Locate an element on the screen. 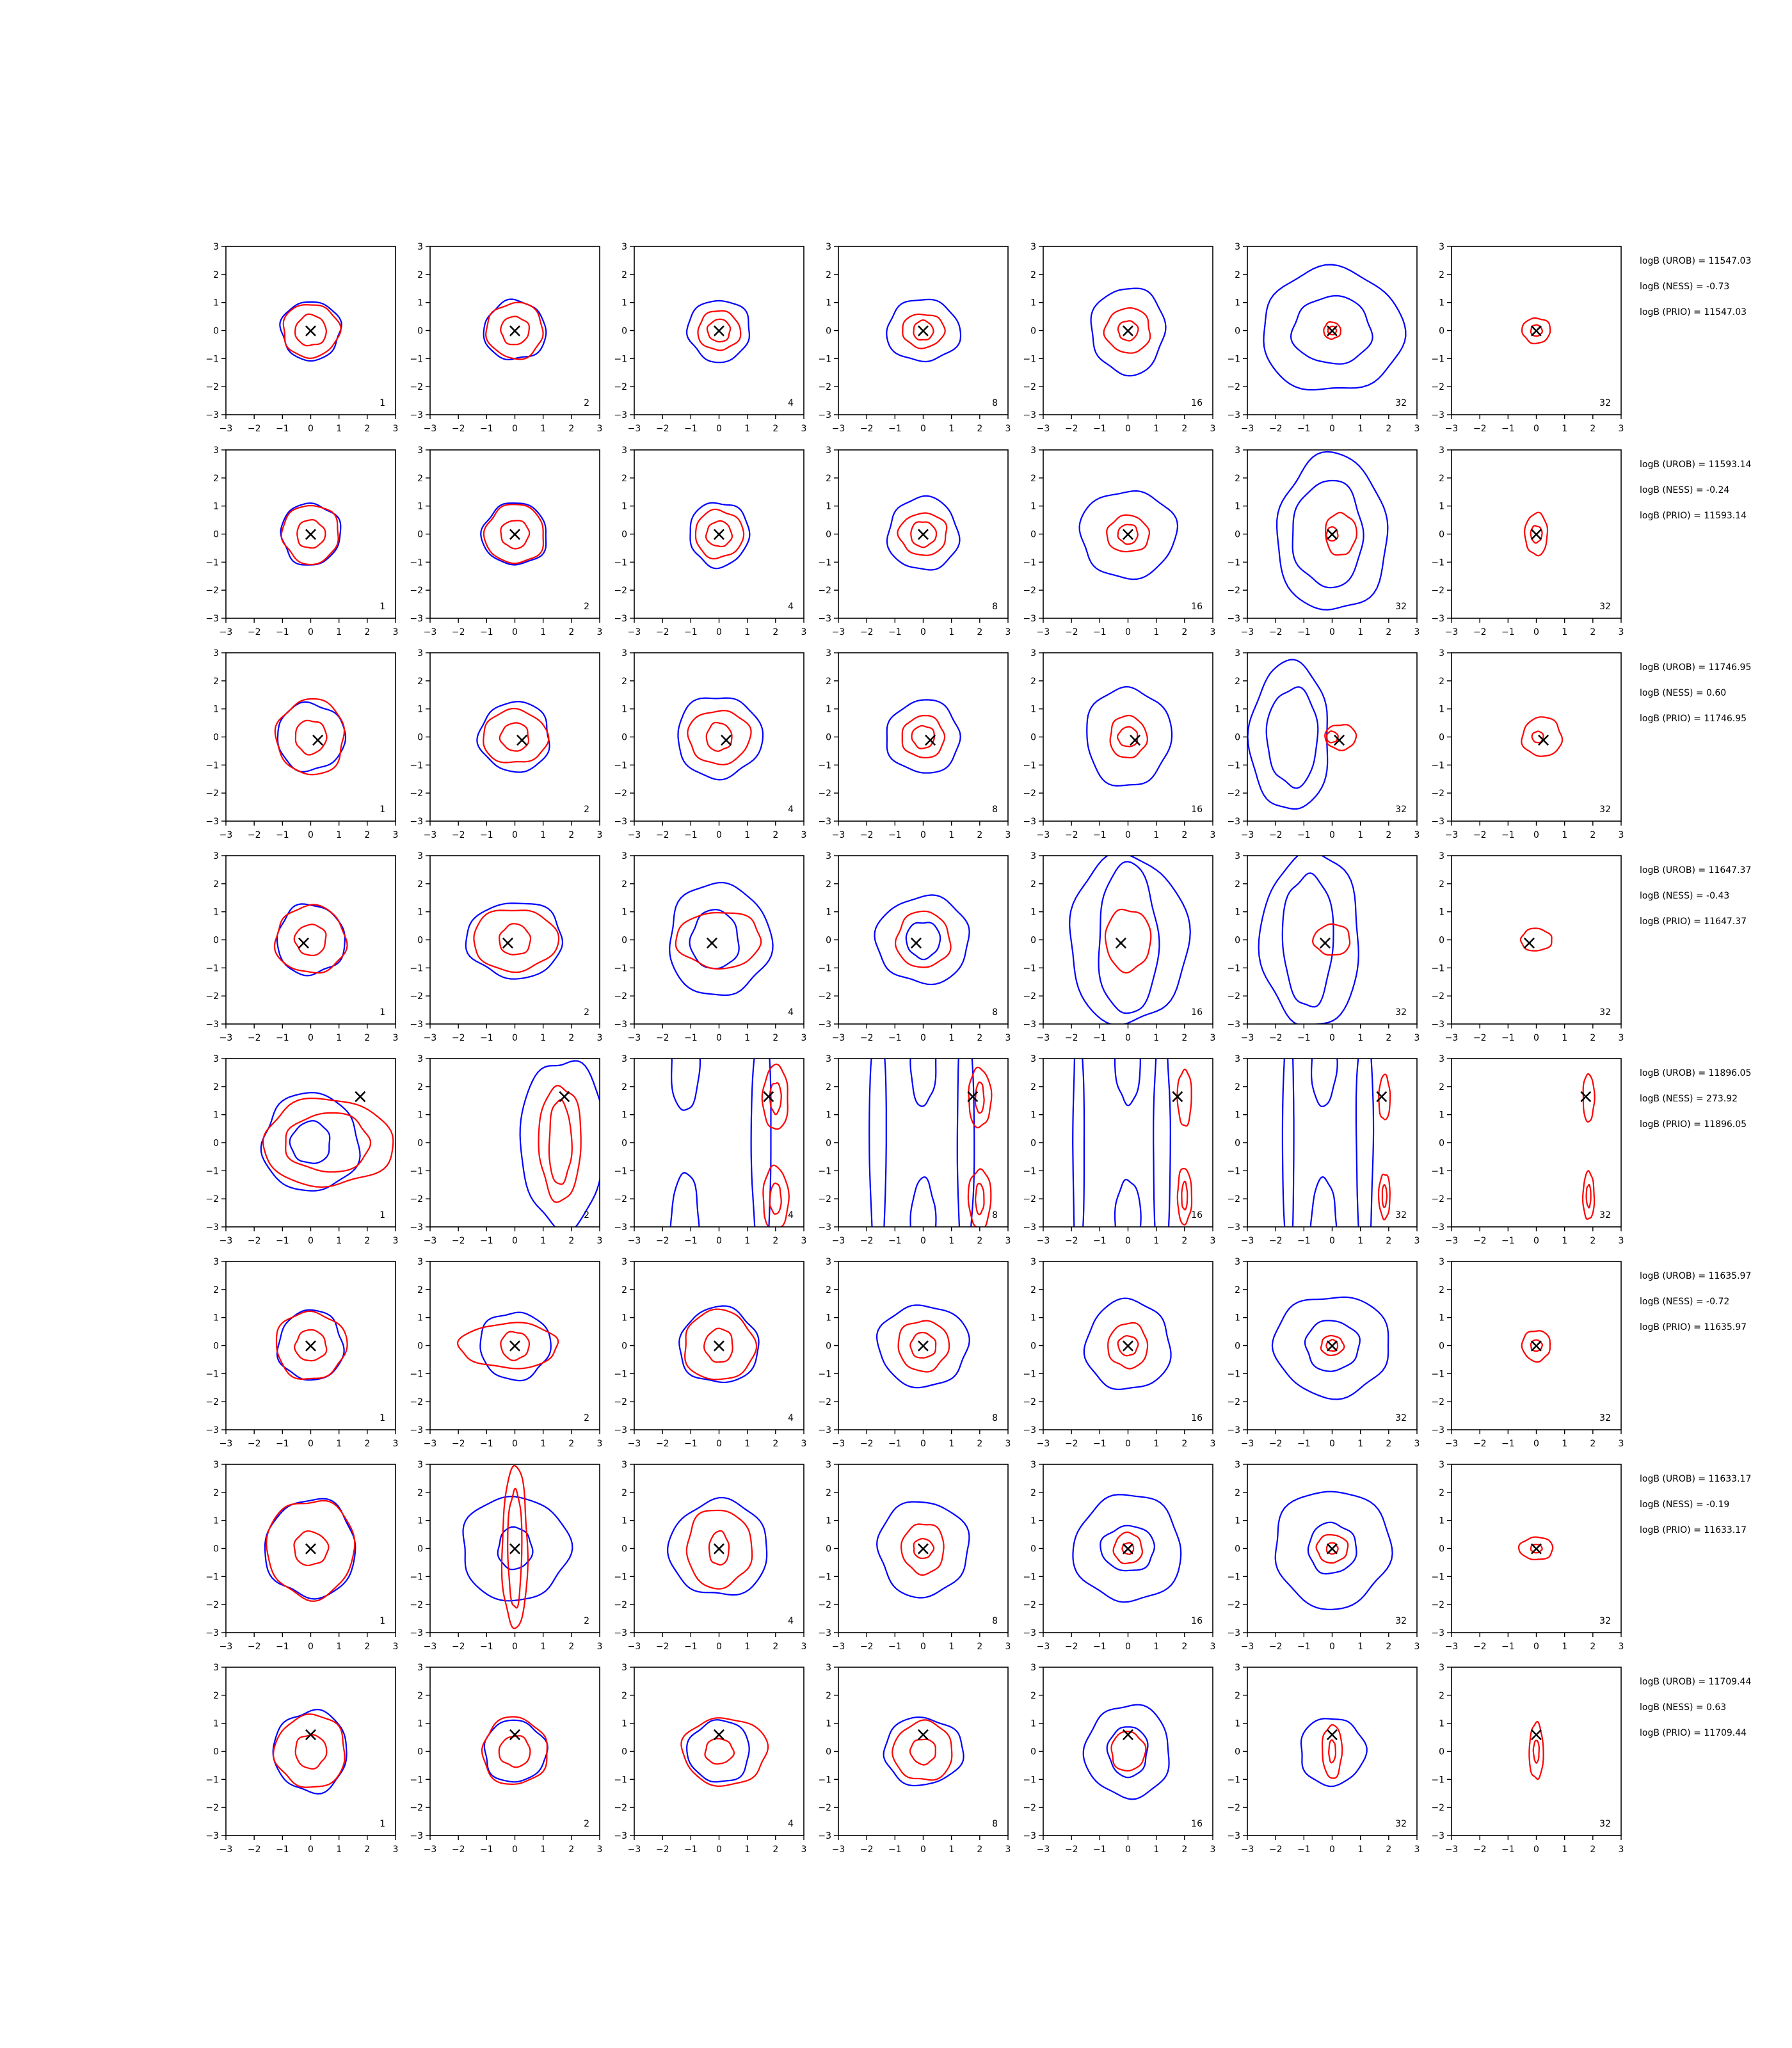 Image resolution: width=1792 pixels, height=2048 pixels. row-summary-text: logB (PRIO) = 11746.95 is located at coordinates (1693, 719).